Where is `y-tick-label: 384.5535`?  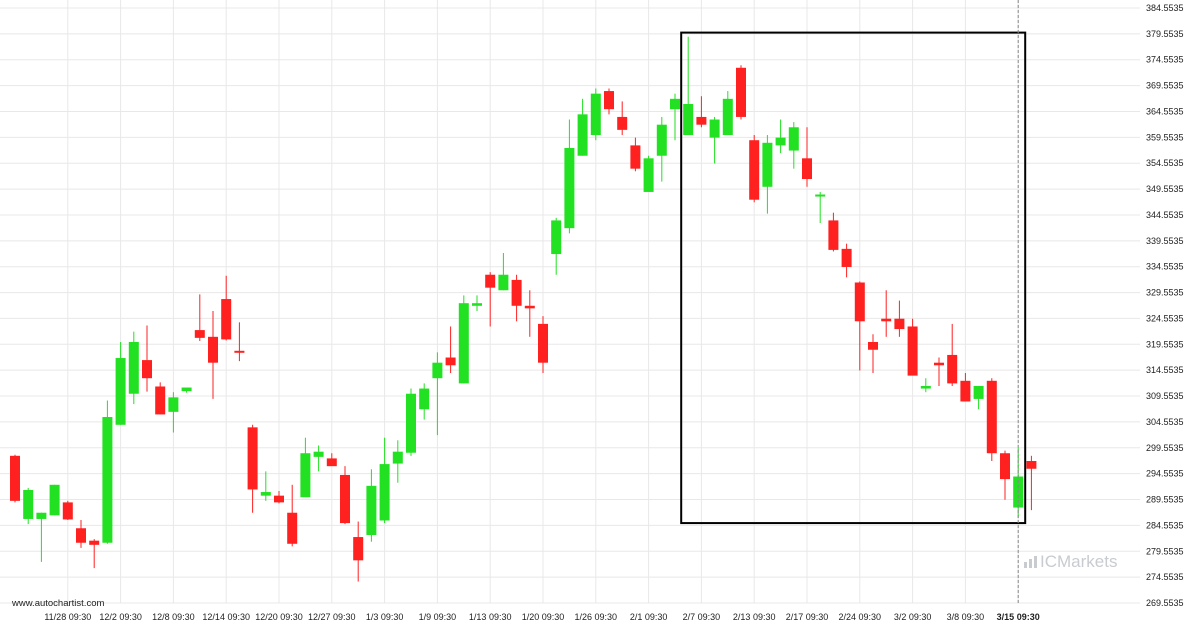
y-tick-label: 384.5535 is located at coordinates (1165, 8).